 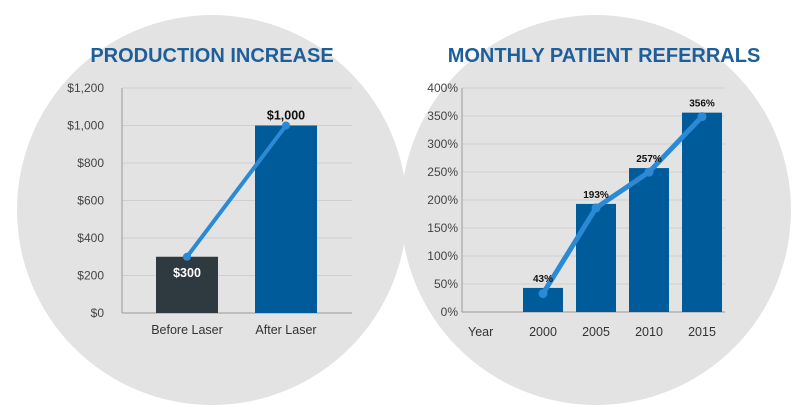 I want to click on production-data-labels: $300 $1,000, so click(x=239, y=194).